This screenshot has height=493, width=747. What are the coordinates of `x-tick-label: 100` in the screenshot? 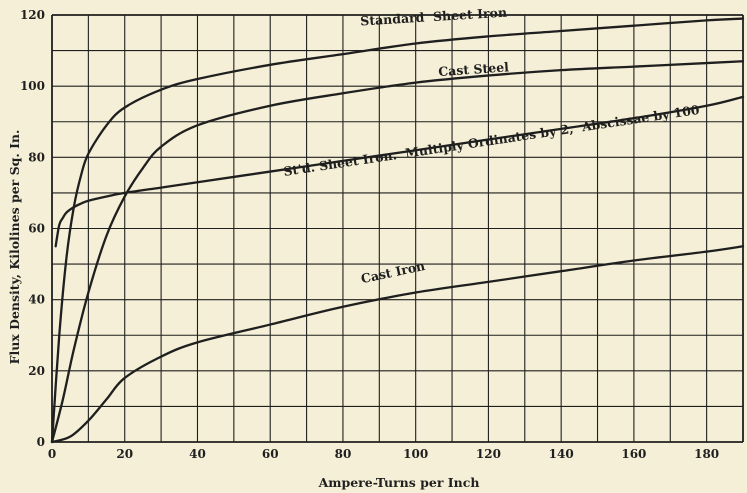 It's located at (415, 454).